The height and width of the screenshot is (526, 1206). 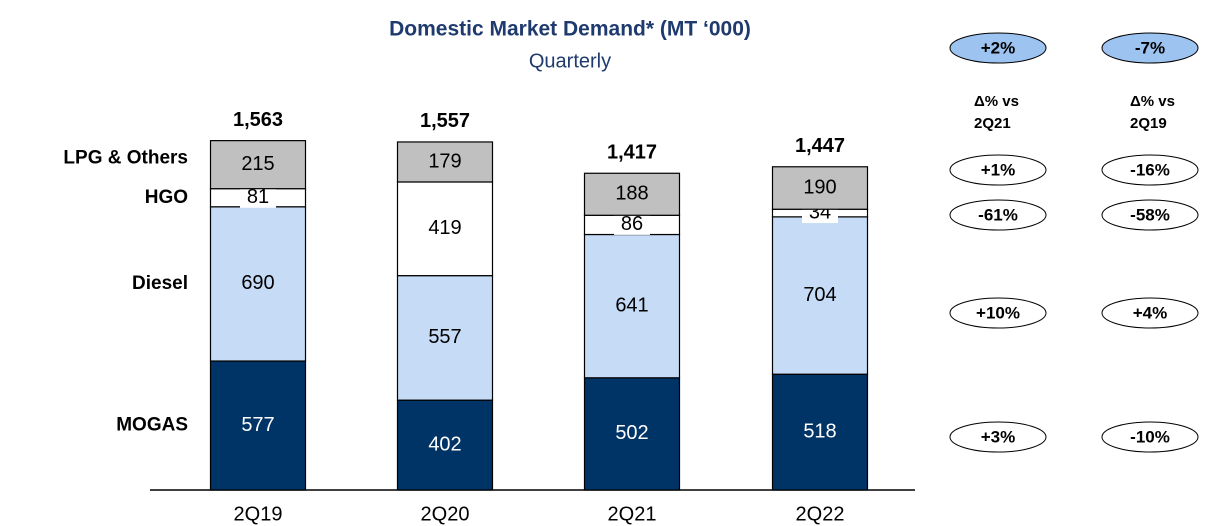 What do you see at coordinates (166, 197) in the screenshot?
I see `legend-label: HGO` at bounding box center [166, 197].